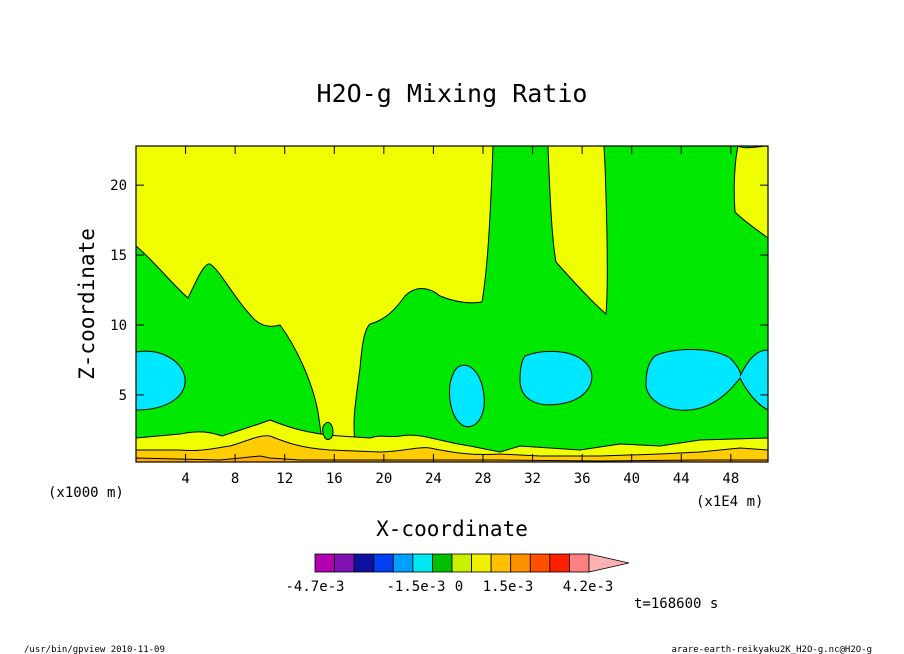 Image resolution: width=904 pixels, height=654 pixels. Describe the element at coordinates (452, 458) in the screenshot. I see `field-orange-bottom` at that location.